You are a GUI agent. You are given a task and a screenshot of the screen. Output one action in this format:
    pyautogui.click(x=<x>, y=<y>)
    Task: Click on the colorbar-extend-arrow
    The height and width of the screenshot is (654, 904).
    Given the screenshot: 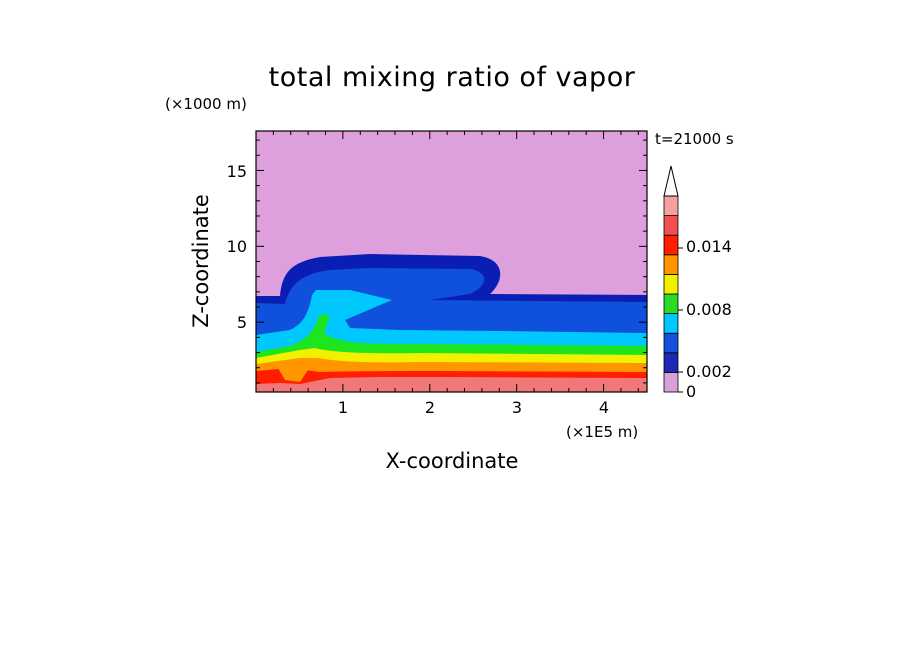 What is the action you would take?
    pyautogui.click(x=671, y=181)
    